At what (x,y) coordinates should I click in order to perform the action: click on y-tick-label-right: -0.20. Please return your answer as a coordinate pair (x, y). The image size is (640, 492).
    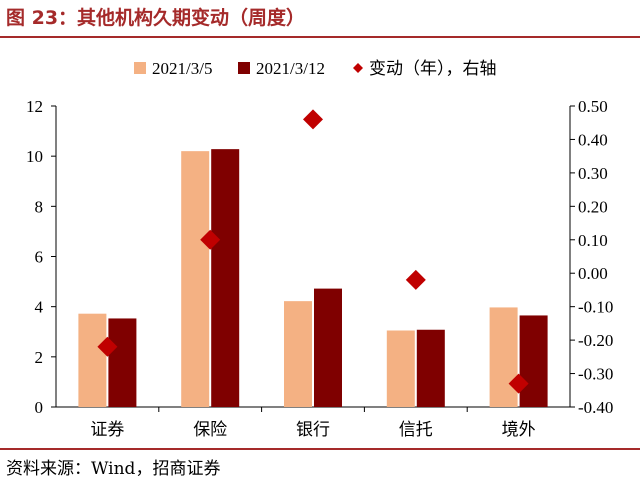
    Looking at the image, I should click on (595, 340).